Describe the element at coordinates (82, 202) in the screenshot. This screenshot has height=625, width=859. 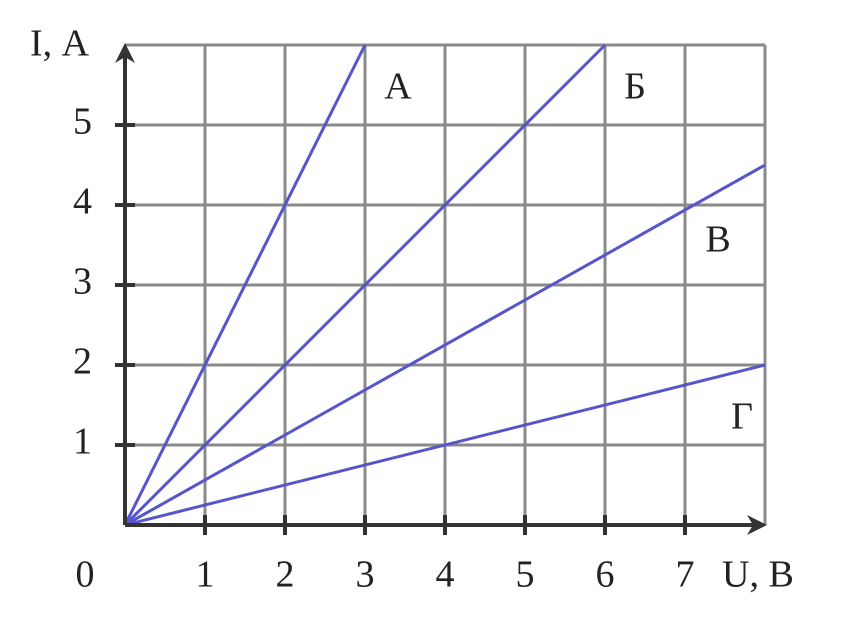
I see `y-tick-label: 4` at that location.